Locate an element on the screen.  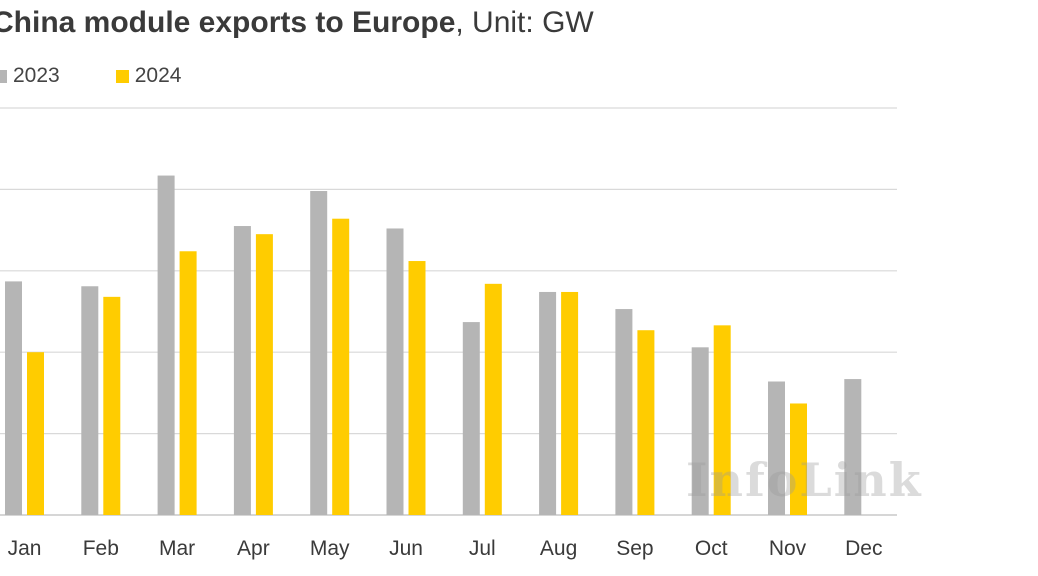
legend-swatch-2023 is located at coordinates (3, 76).